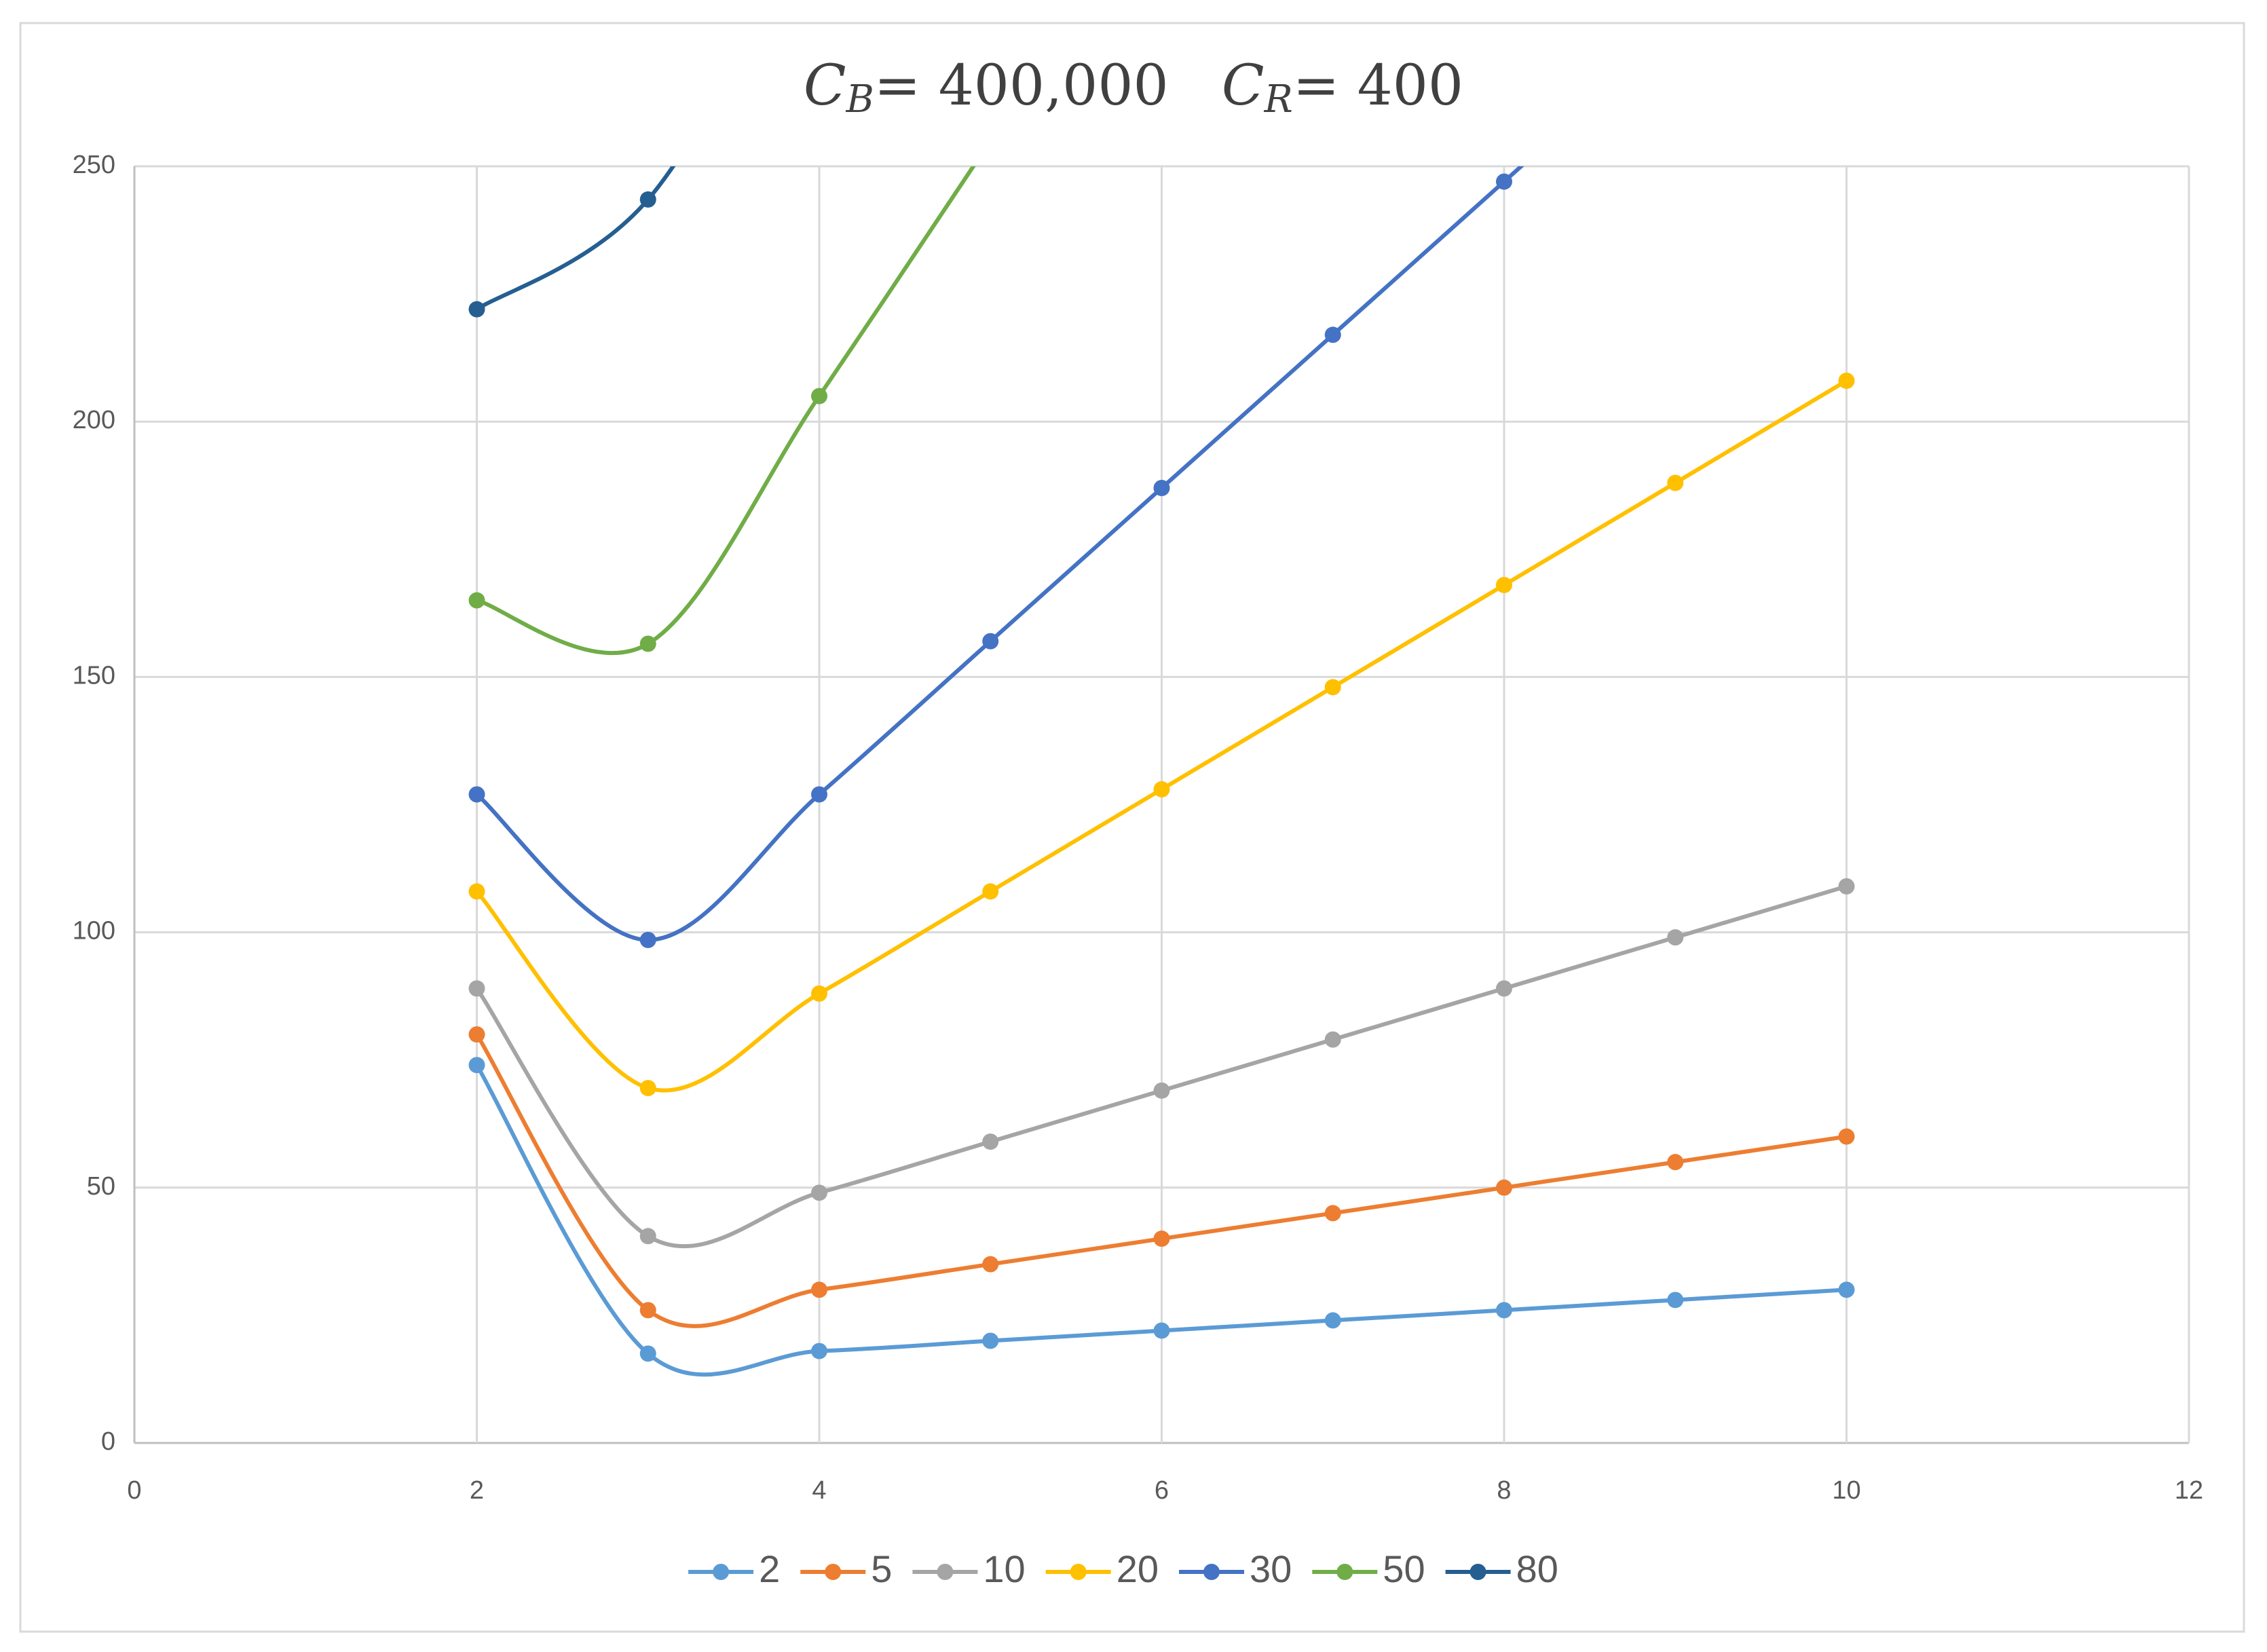 The width and height of the screenshot is (2267, 1652). Describe the element at coordinates (1501, 1568) in the screenshot. I see `legend-item: 80` at that location.